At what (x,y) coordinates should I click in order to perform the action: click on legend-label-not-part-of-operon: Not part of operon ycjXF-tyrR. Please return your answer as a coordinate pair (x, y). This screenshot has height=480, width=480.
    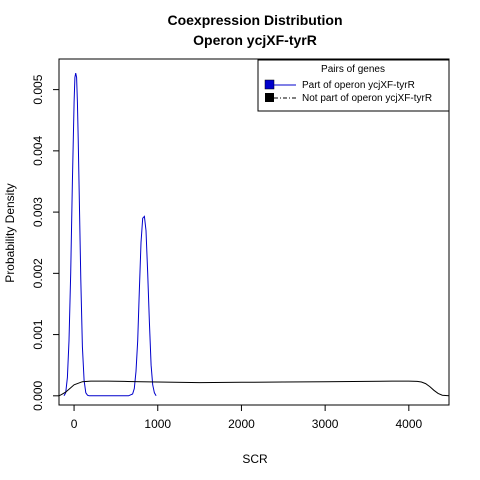
    Looking at the image, I should click on (367, 98).